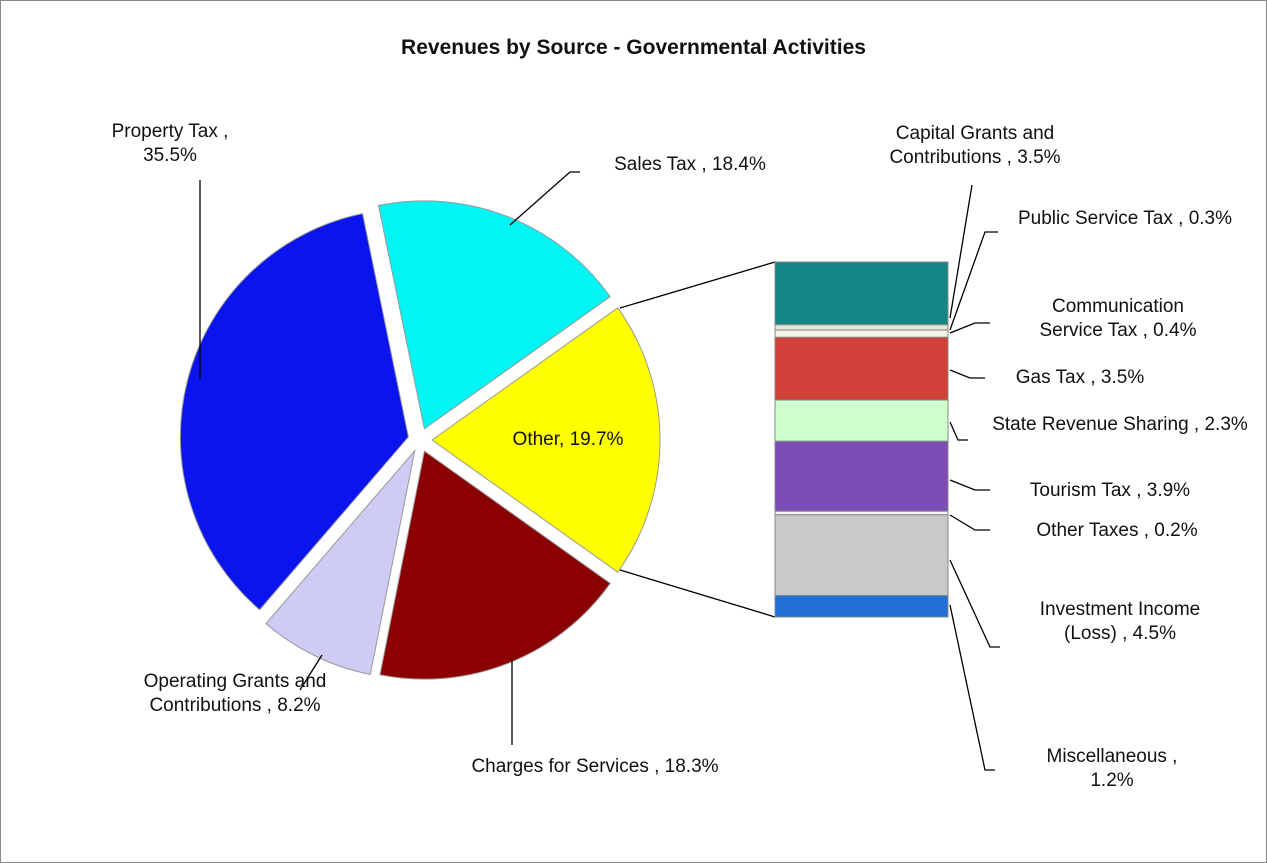 The height and width of the screenshot is (863, 1267). What do you see at coordinates (1110, 490) in the screenshot?
I see `data-label: Tourism Tax , 3.9%` at bounding box center [1110, 490].